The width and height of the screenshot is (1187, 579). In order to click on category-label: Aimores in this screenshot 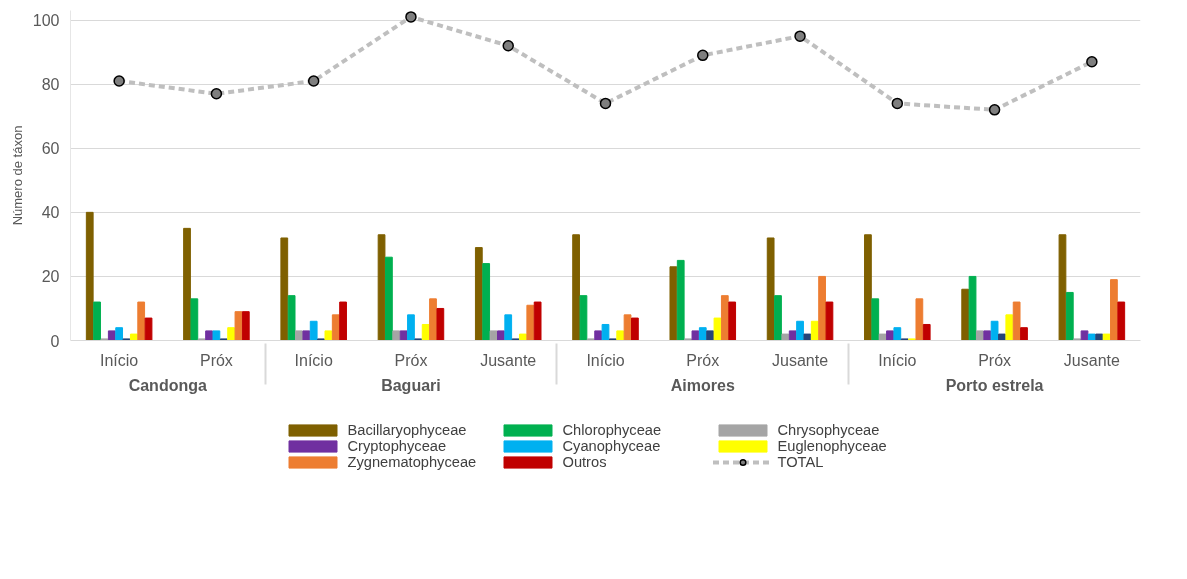, I will do `click(702, 385)`.